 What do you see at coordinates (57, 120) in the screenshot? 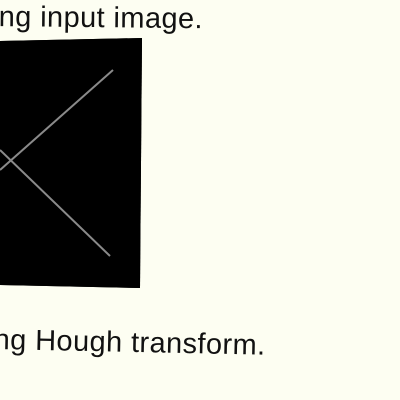
I see `image-line-descending-left` at bounding box center [57, 120].